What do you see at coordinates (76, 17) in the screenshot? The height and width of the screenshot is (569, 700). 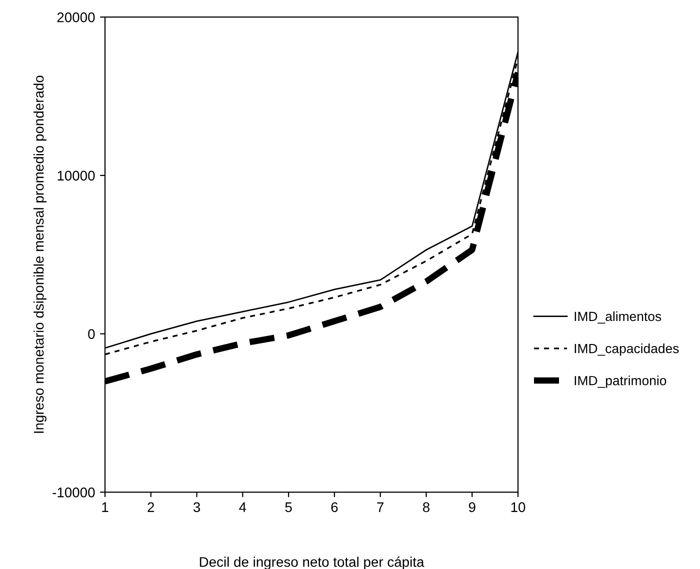 I see `y-tick-label: 20000` at bounding box center [76, 17].